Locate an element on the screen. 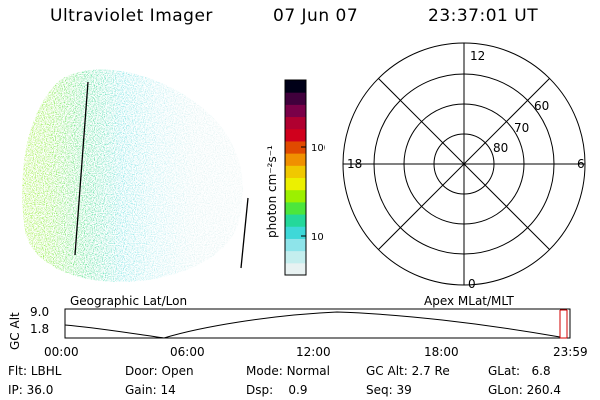  info-dsp: Dsp: 0.9 is located at coordinates (277, 390).